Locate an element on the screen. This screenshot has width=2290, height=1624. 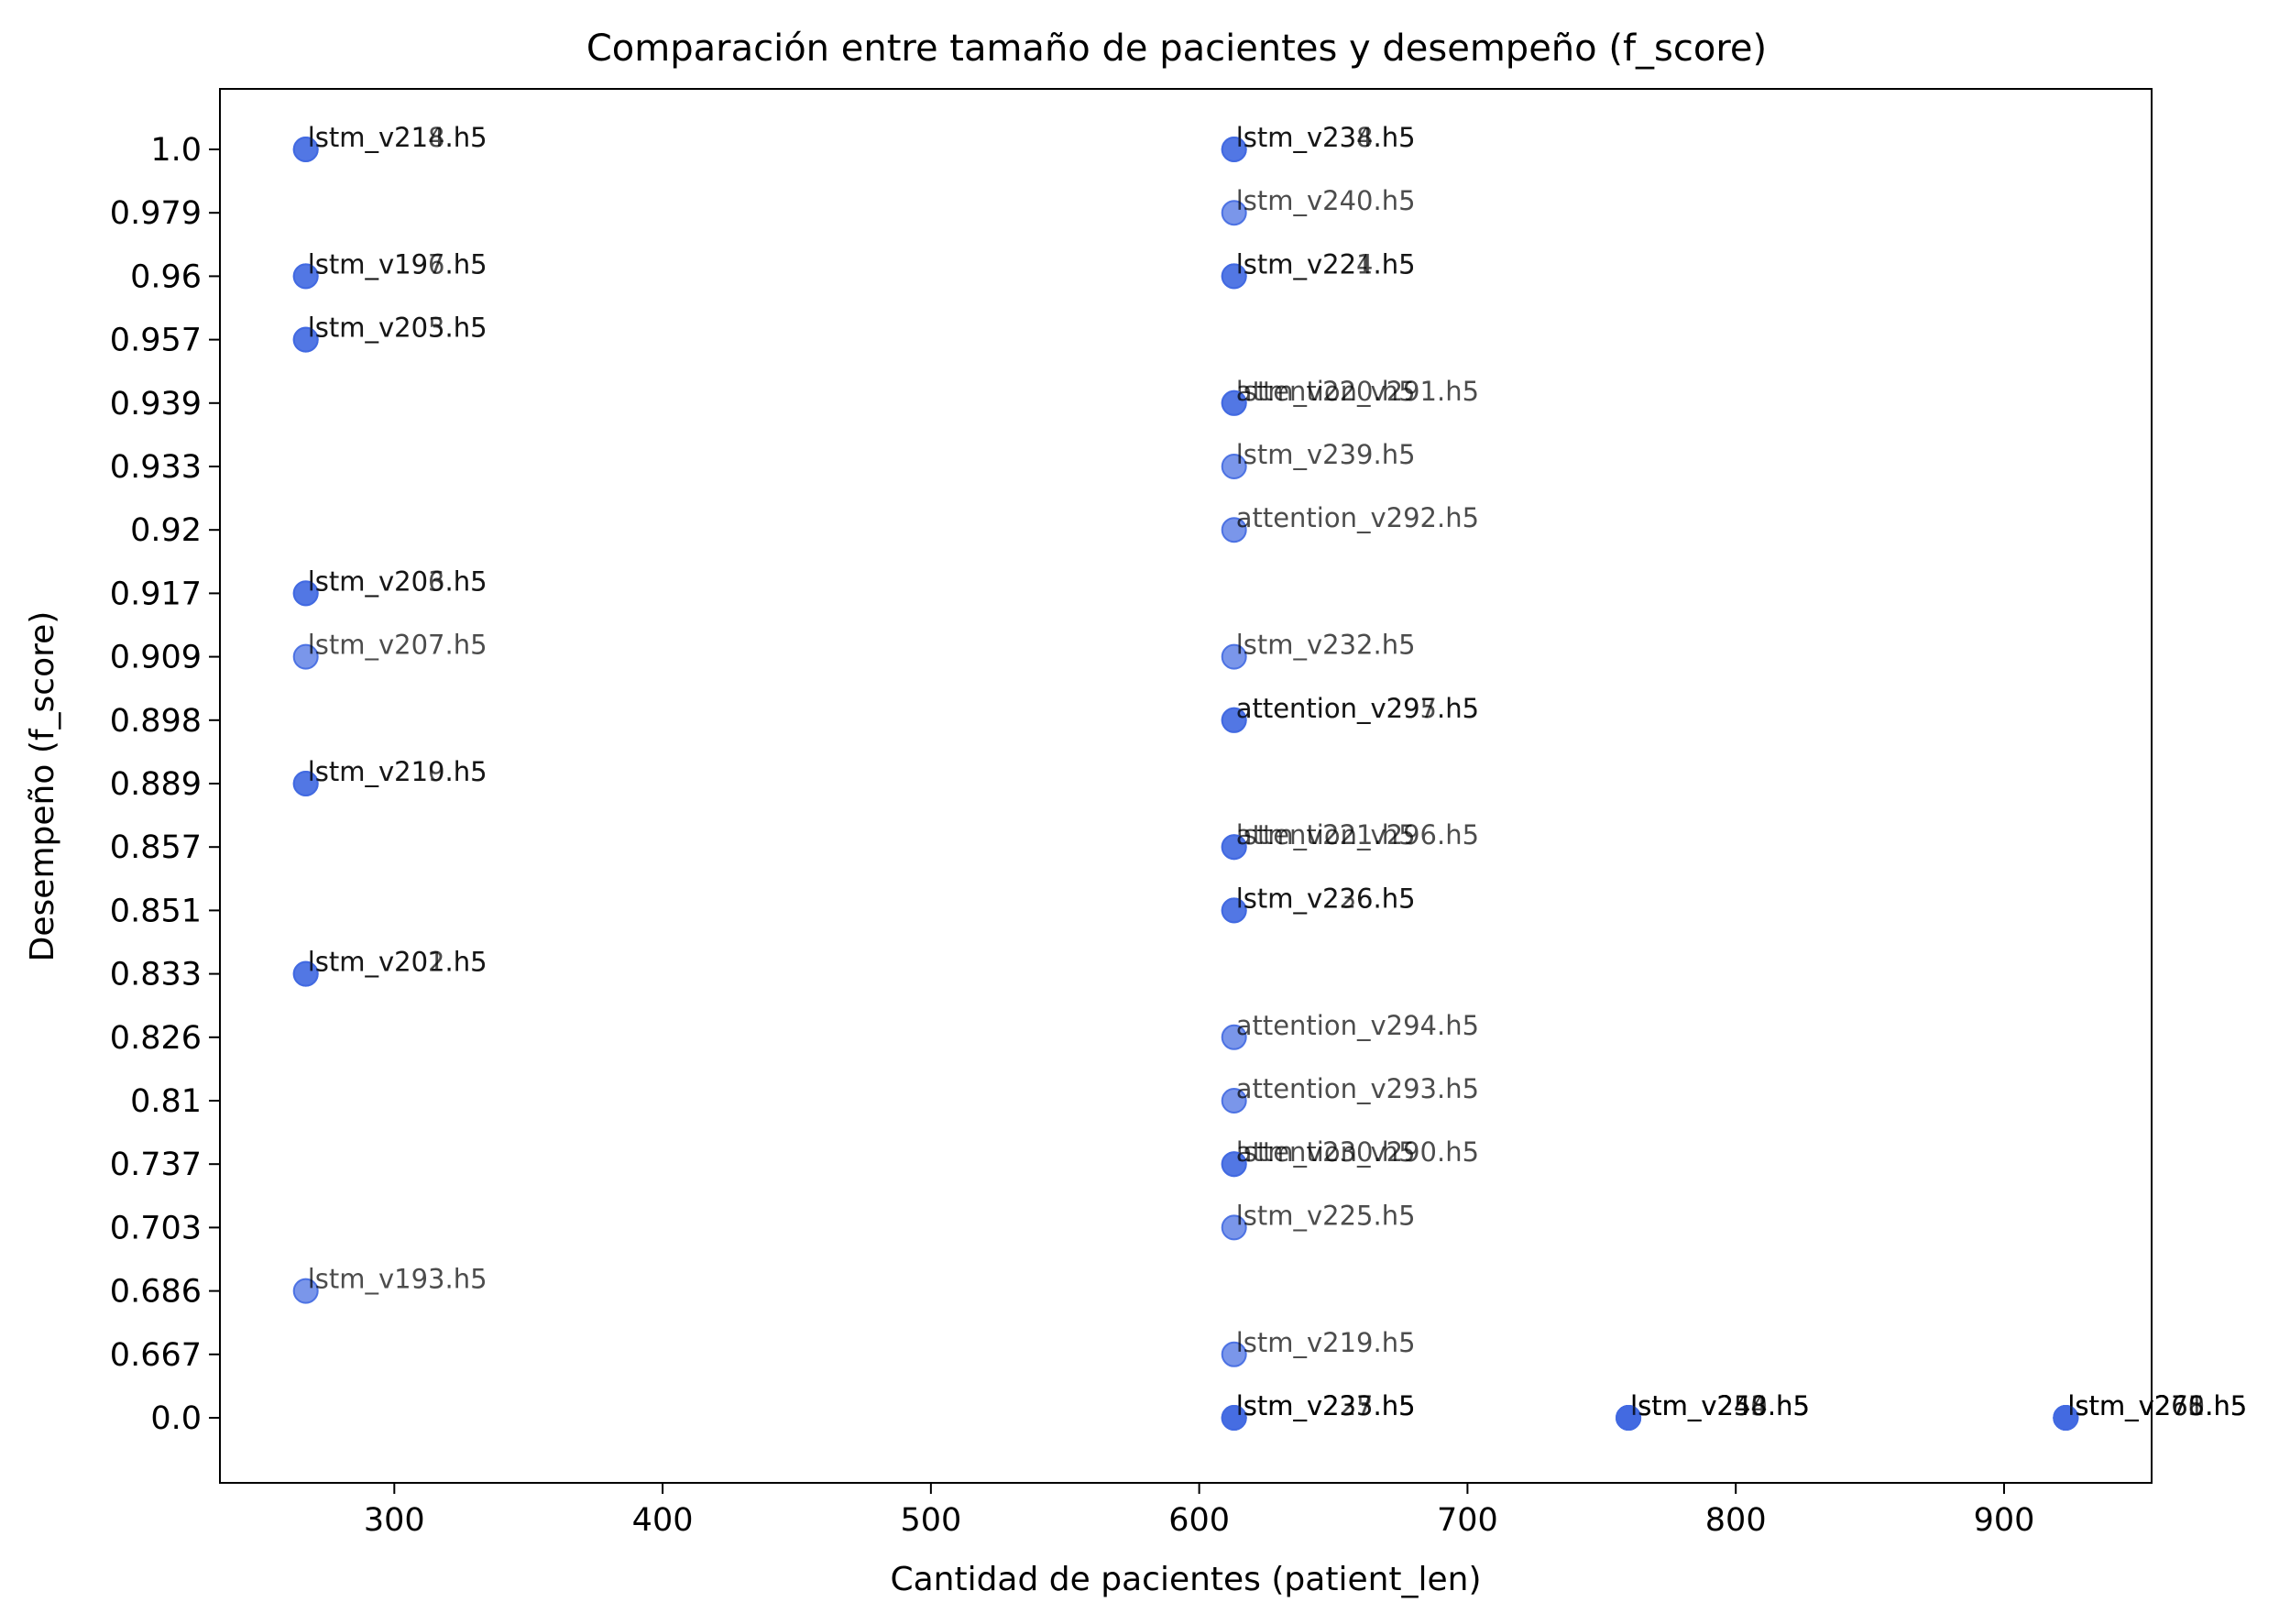
x-tick-label: 400 is located at coordinates (663, 1520).